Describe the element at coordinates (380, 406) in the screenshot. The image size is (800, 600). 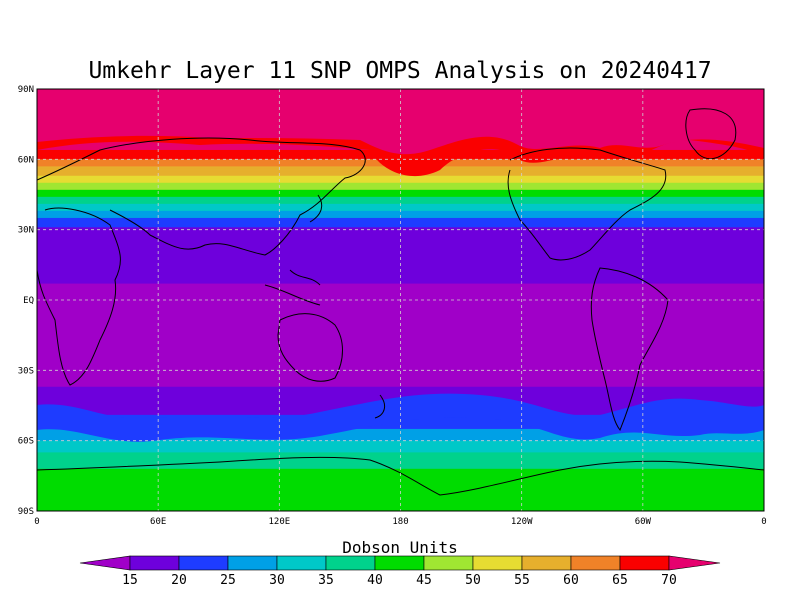
I see `coastline-new-zealand` at that location.